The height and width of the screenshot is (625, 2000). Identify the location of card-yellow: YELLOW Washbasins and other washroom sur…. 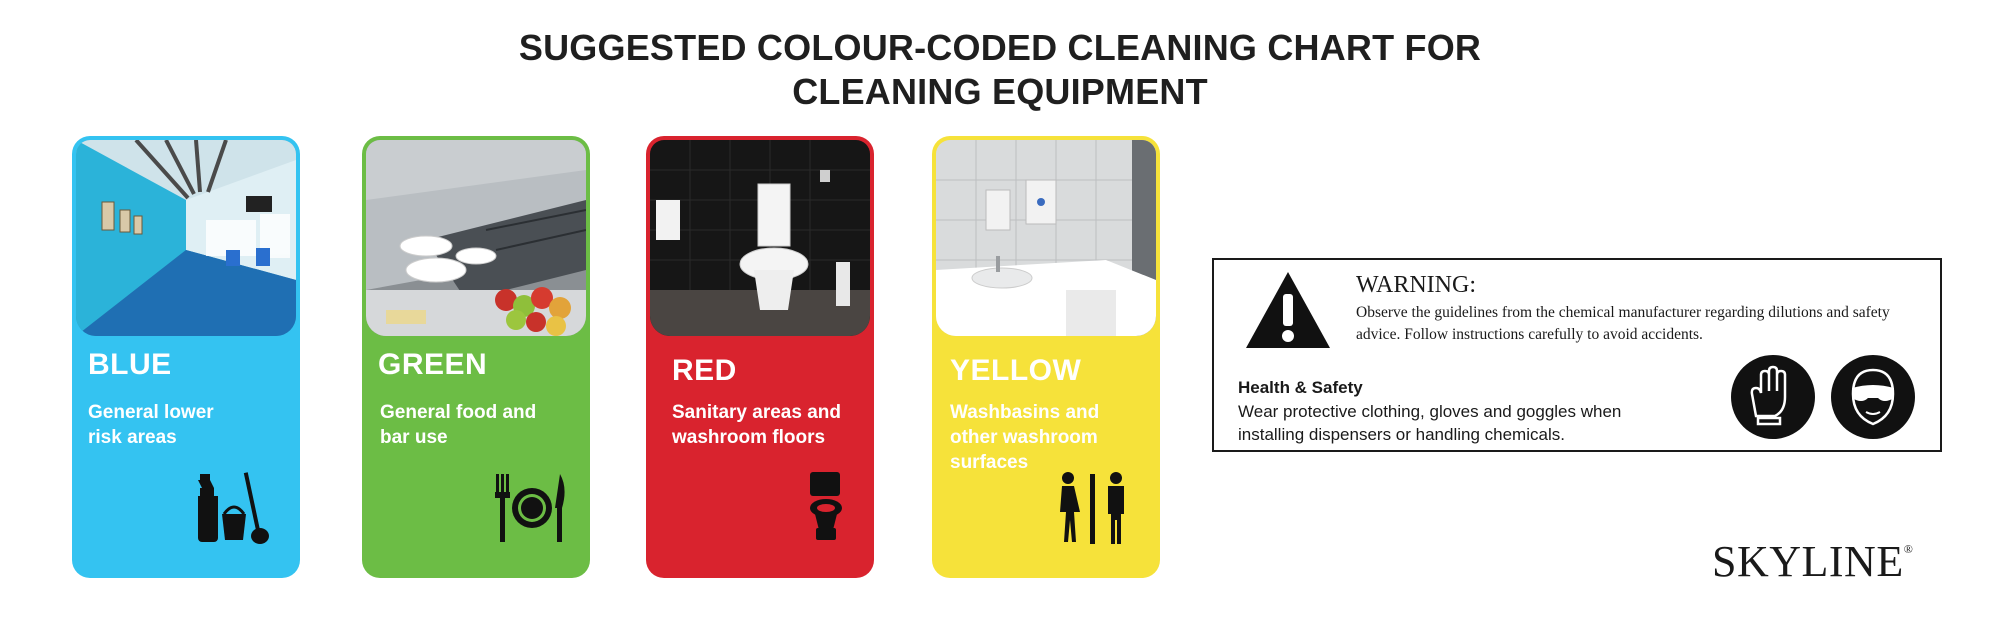
(1046, 357).